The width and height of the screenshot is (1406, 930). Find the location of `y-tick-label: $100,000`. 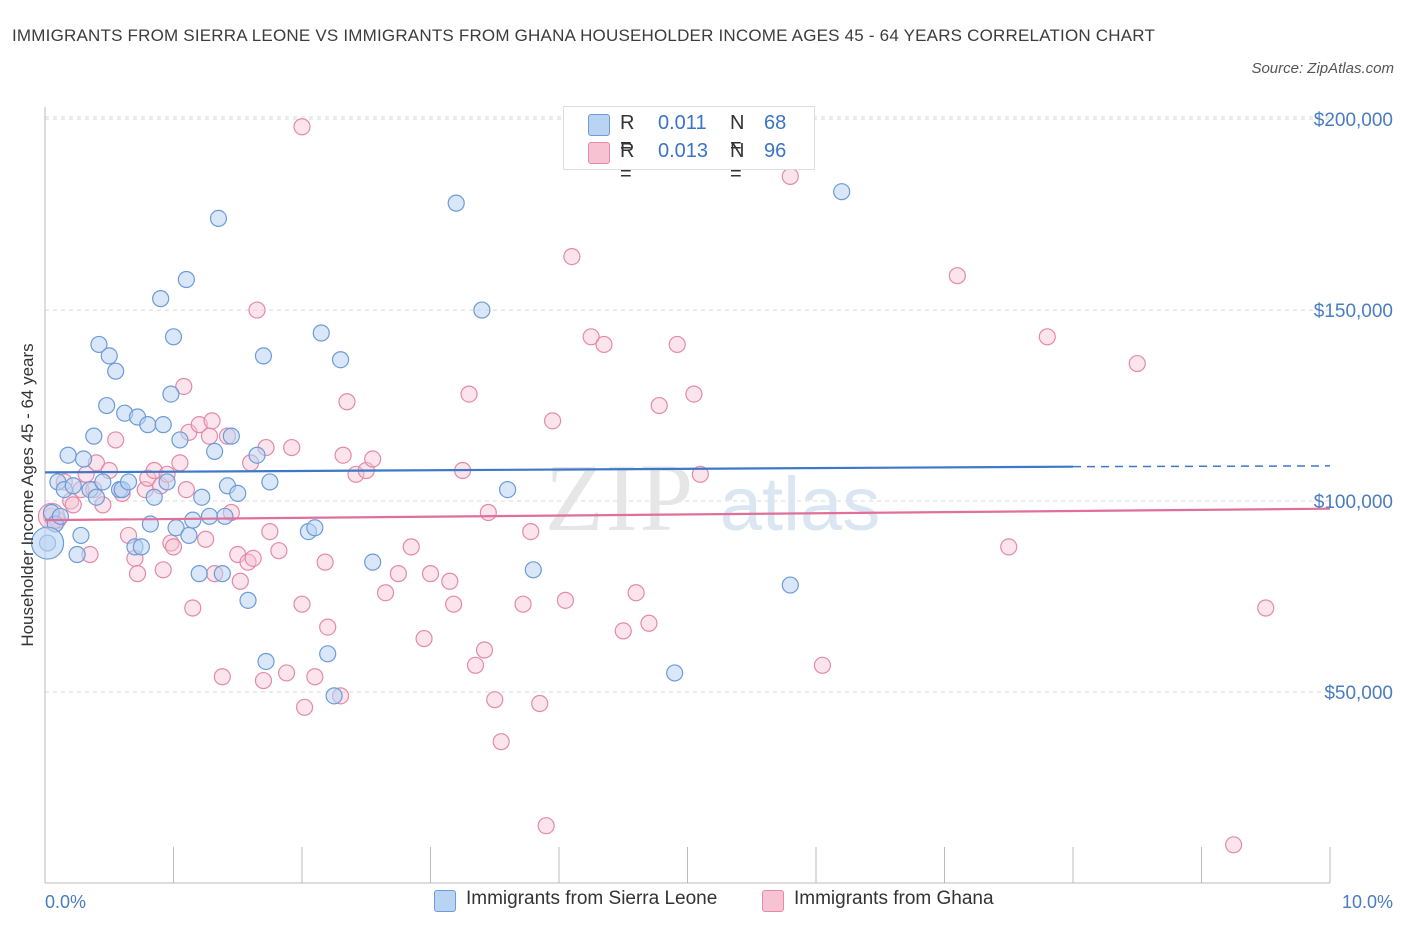

y-tick-label: $100,000 is located at coordinates (1353, 502).